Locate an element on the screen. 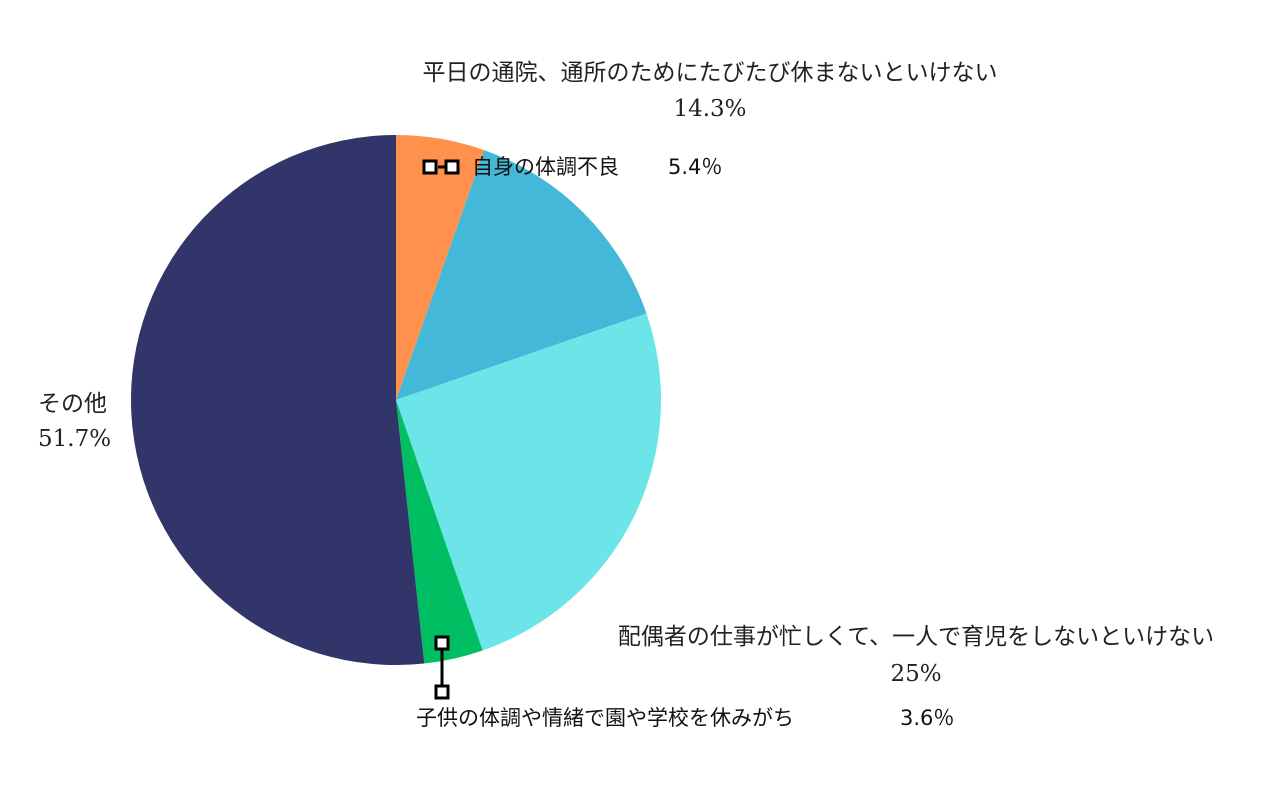 Image resolution: width=1286 pixels, height=790 pixels. label-haigusha: 配偶者の仕事が忙しくて、一人で育児をしないといけない is located at coordinates (916, 637).